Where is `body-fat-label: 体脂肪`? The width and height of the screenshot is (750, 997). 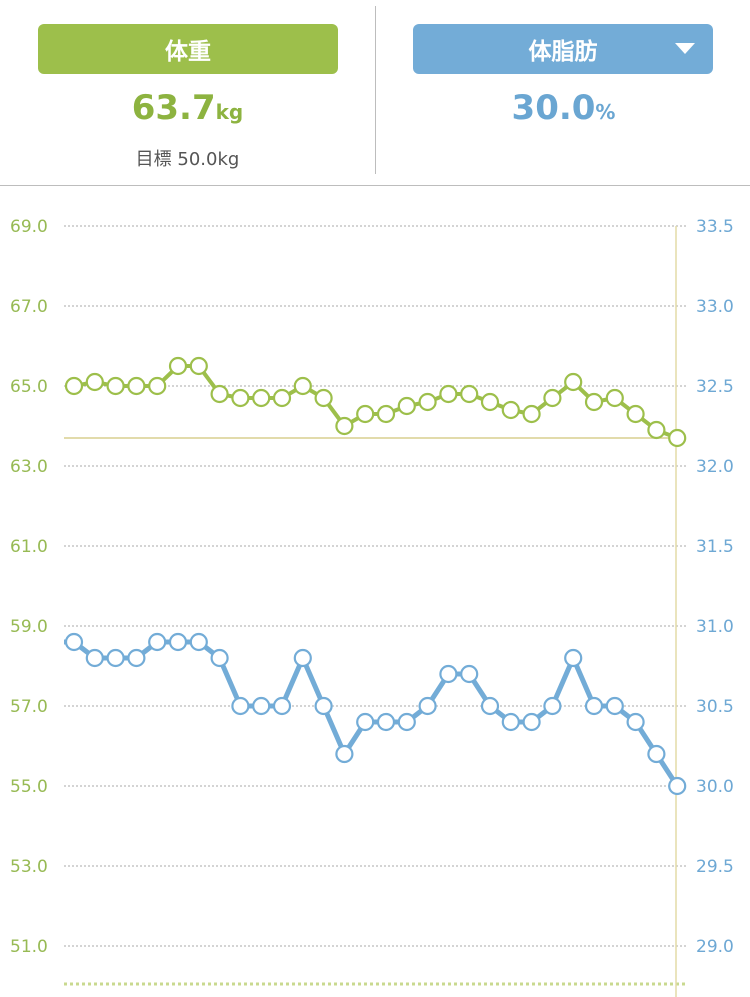 body-fat-label: 体脂肪 is located at coordinates (563, 52).